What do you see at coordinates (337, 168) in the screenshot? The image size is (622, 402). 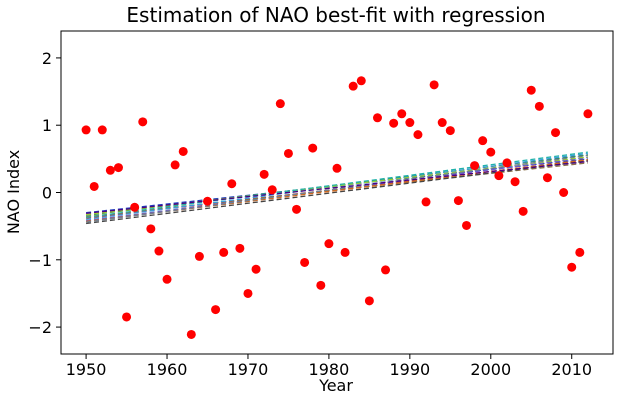 I see `data-point-1981` at bounding box center [337, 168].